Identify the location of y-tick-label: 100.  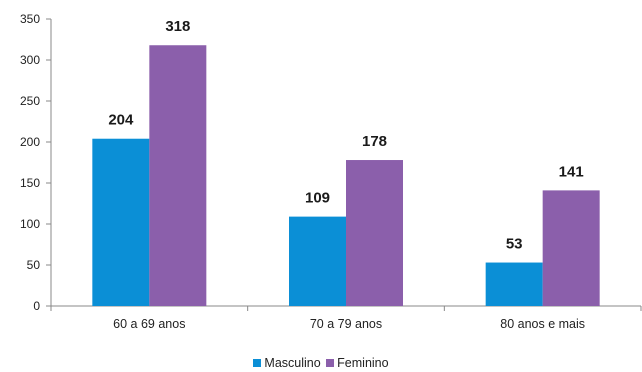
(30, 224).